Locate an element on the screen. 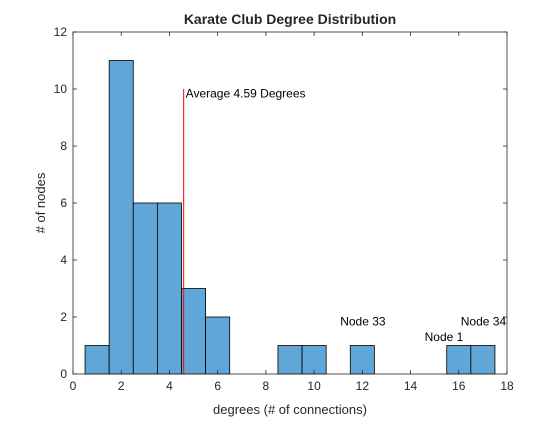 The height and width of the screenshot is (425, 560). y-tick-label: 6 is located at coordinates (63, 203).